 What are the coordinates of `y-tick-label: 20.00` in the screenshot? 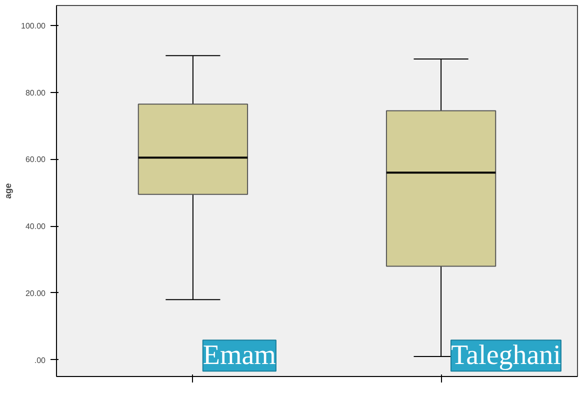 It's located at (35, 293).